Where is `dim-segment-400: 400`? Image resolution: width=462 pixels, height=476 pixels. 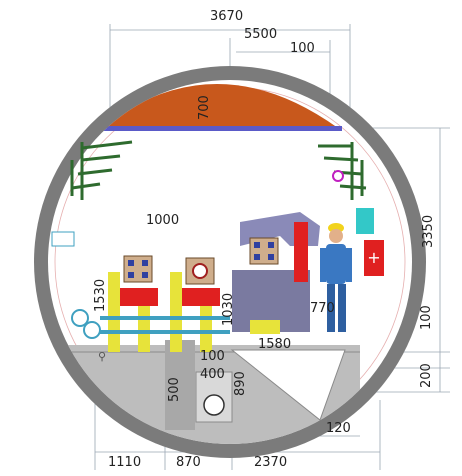
dim-segment-400: 400 is located at coordinates (212, 374).